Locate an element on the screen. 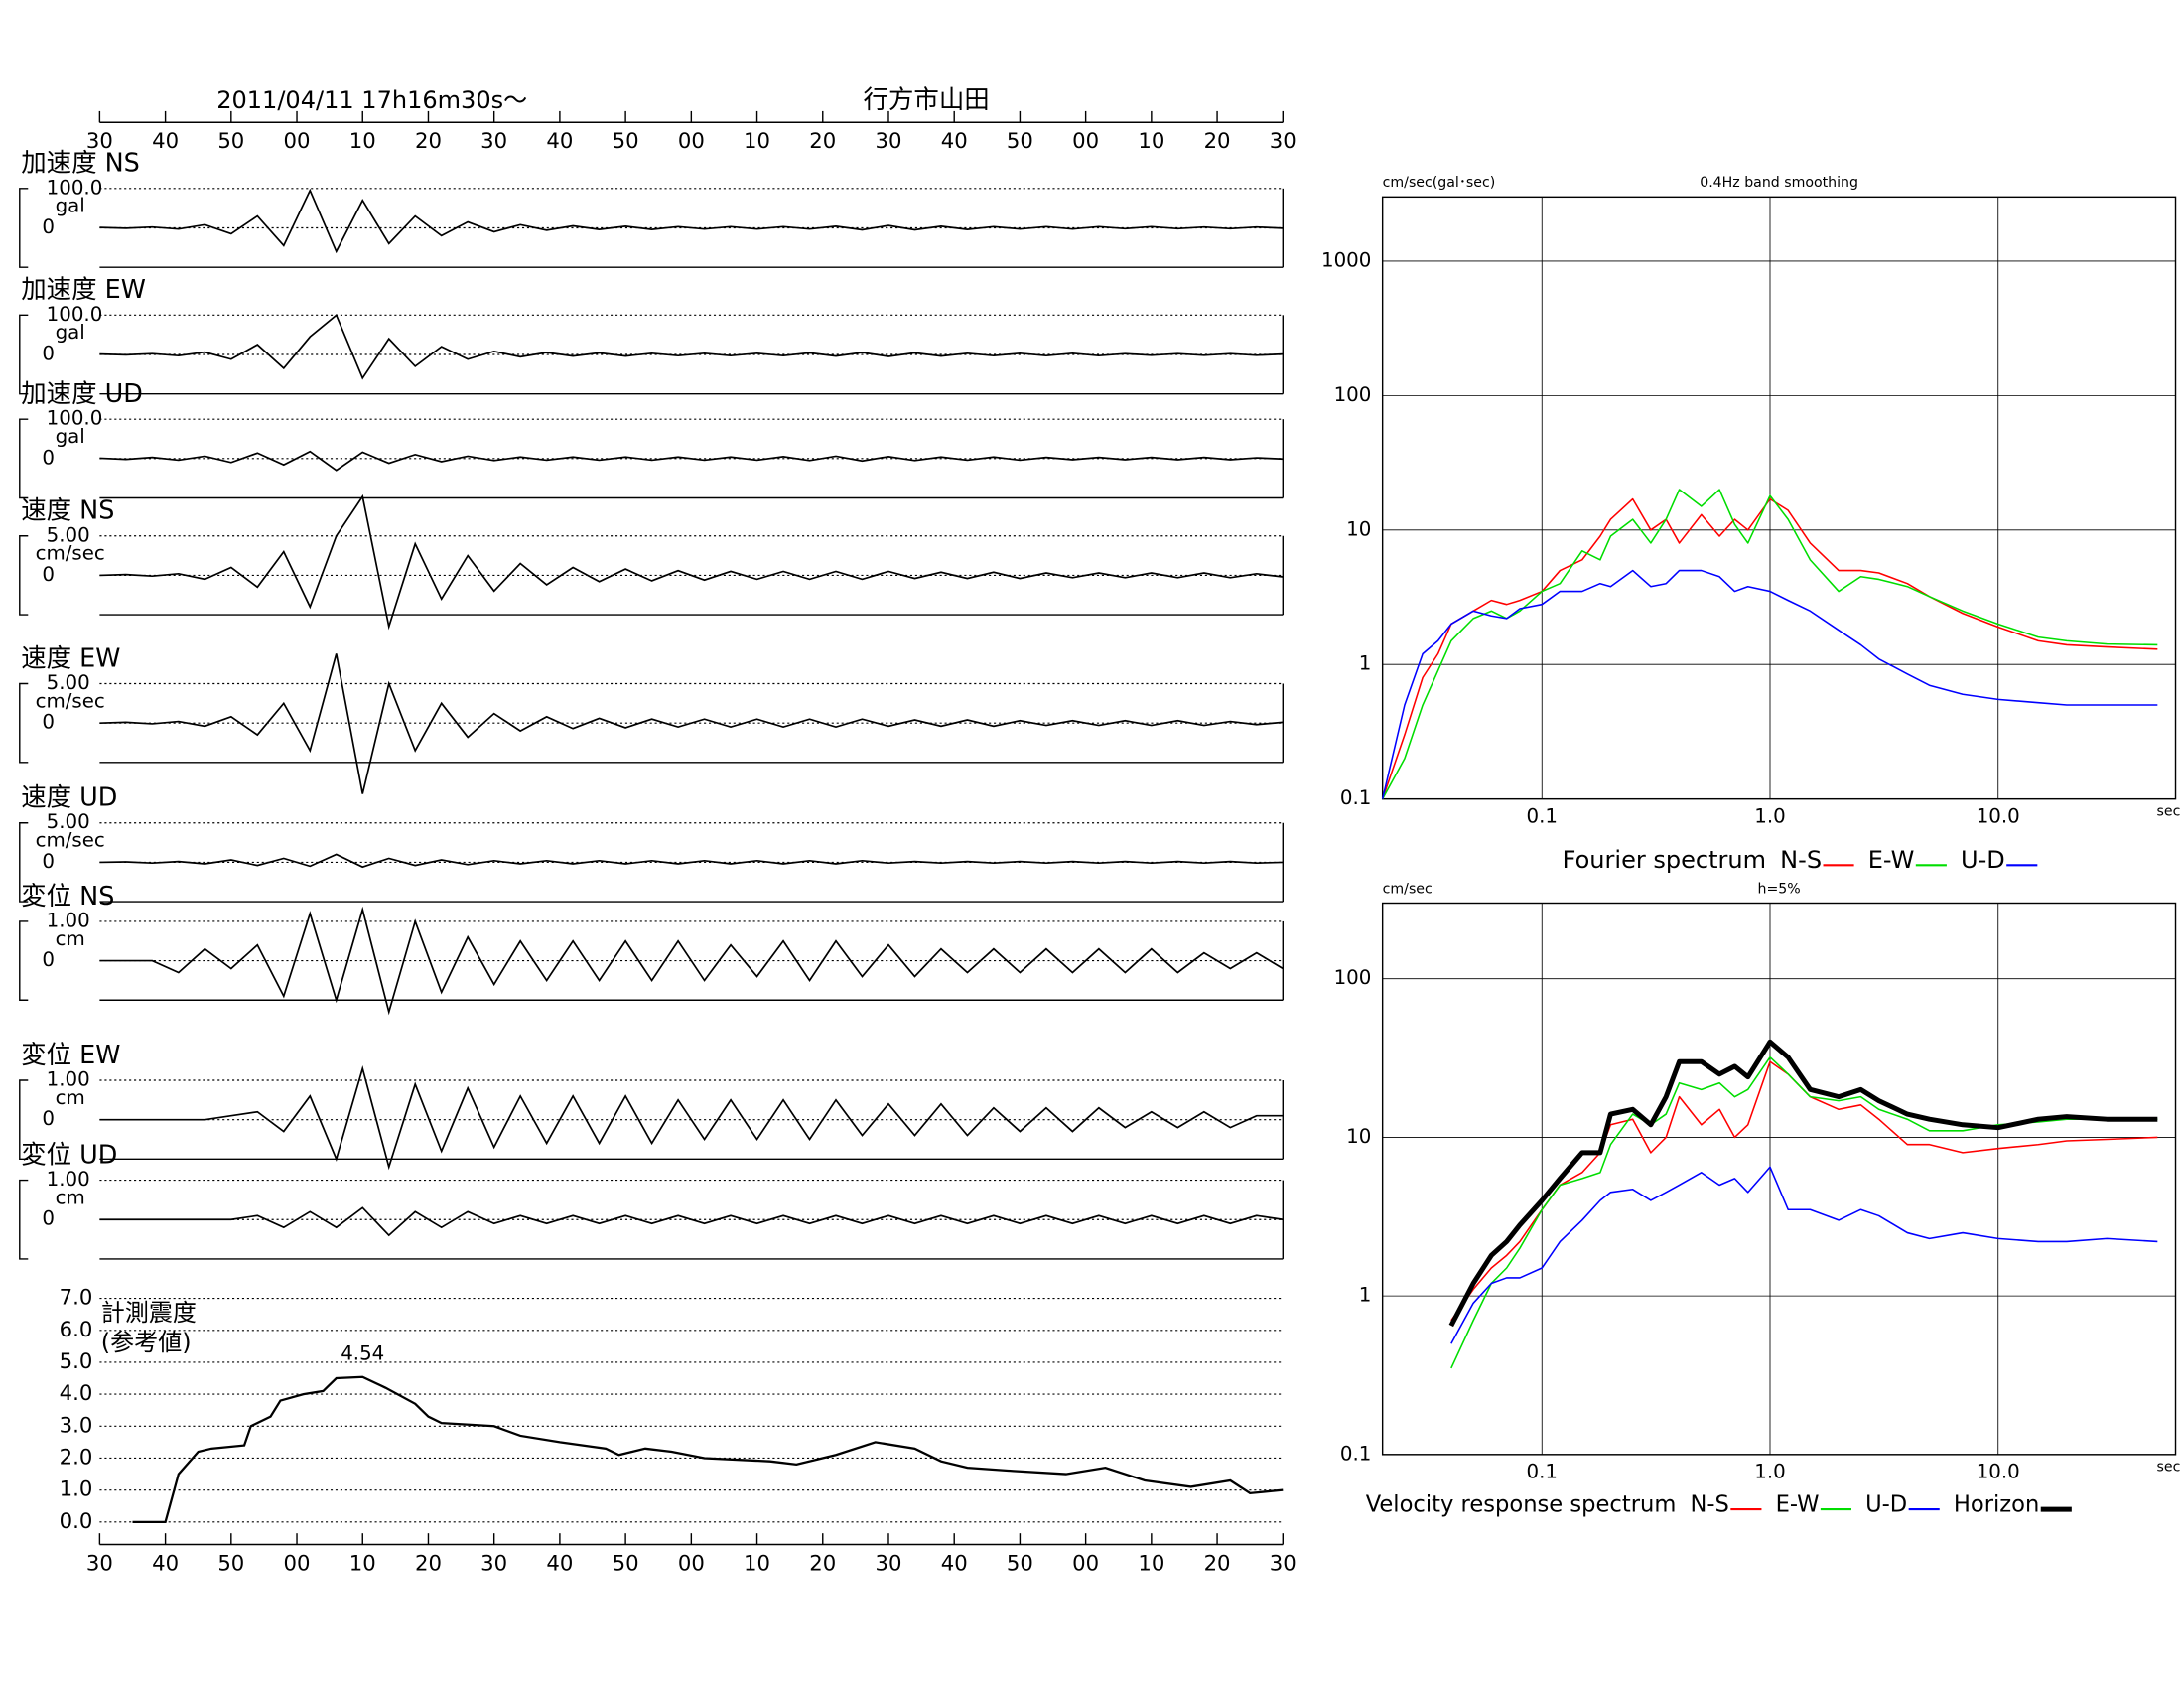 The height and width of the screenshot is (1688, 2184). y-tick-label: 3.0 is located at coordinates (76, 1425).